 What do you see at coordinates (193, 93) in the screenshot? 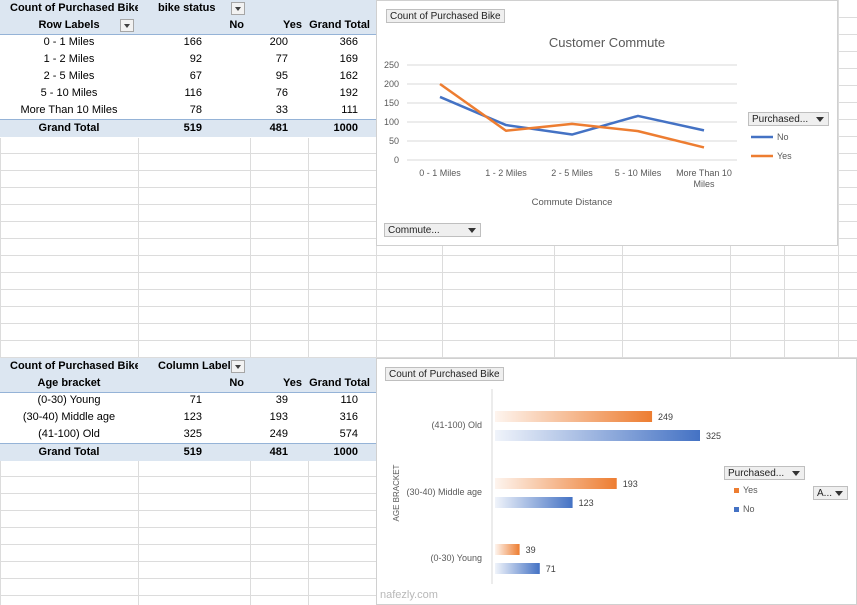
I see `pivot-value-cell: 116` at bounding box center [193, 93].